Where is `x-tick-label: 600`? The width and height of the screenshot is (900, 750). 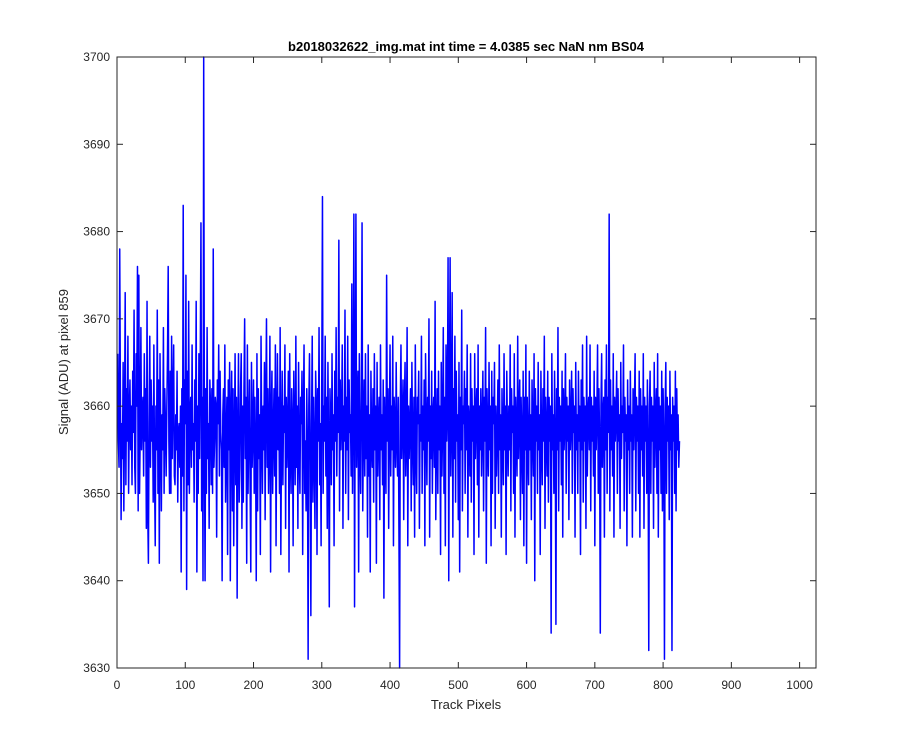
x-tick-label: 600 is located at coordinates (527, 685).